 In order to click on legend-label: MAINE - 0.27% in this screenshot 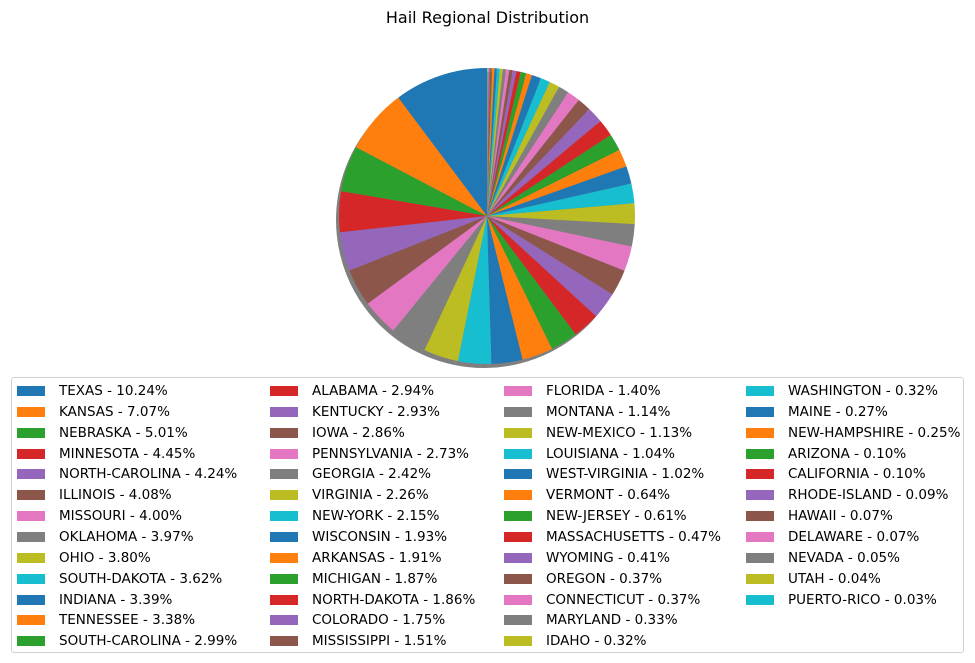, I will do `click(838, 411)`.